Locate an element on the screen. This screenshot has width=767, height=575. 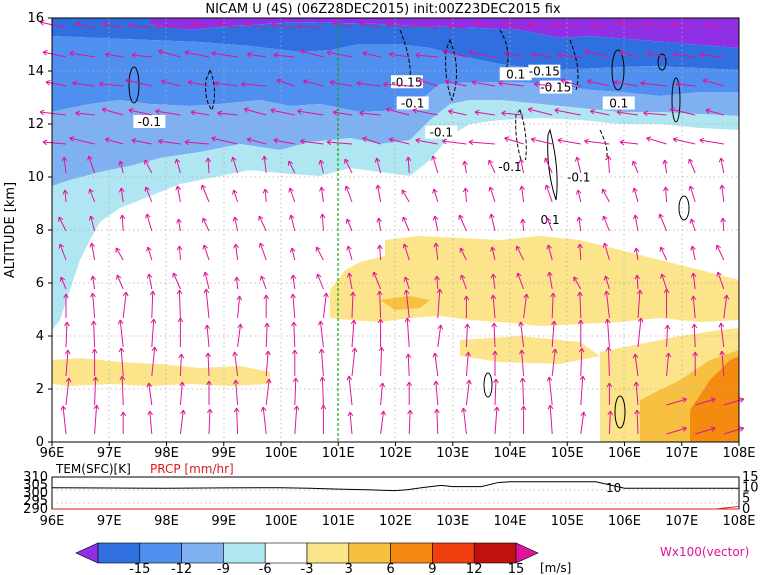
colorbar-tick-label: 3 is located at coordinates (349, 568).